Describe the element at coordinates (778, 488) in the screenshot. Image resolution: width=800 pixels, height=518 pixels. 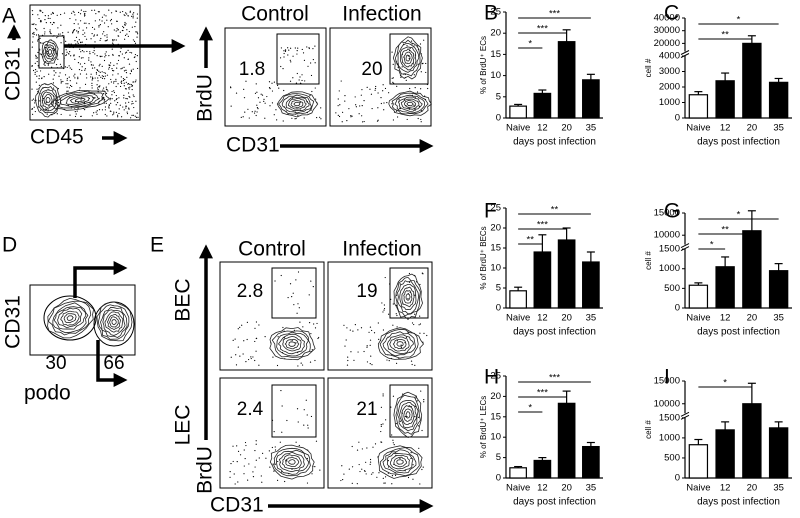
I see `x-tick-label: 35` at that location.